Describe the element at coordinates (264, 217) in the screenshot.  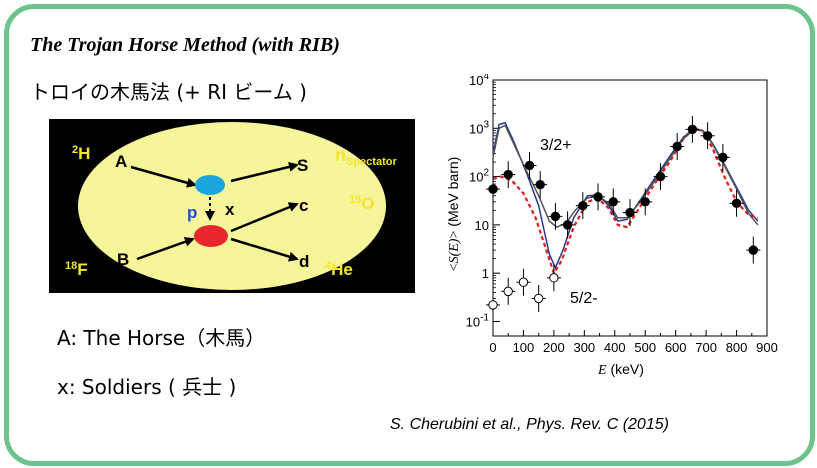
I see `arrow-c-out` at that location.